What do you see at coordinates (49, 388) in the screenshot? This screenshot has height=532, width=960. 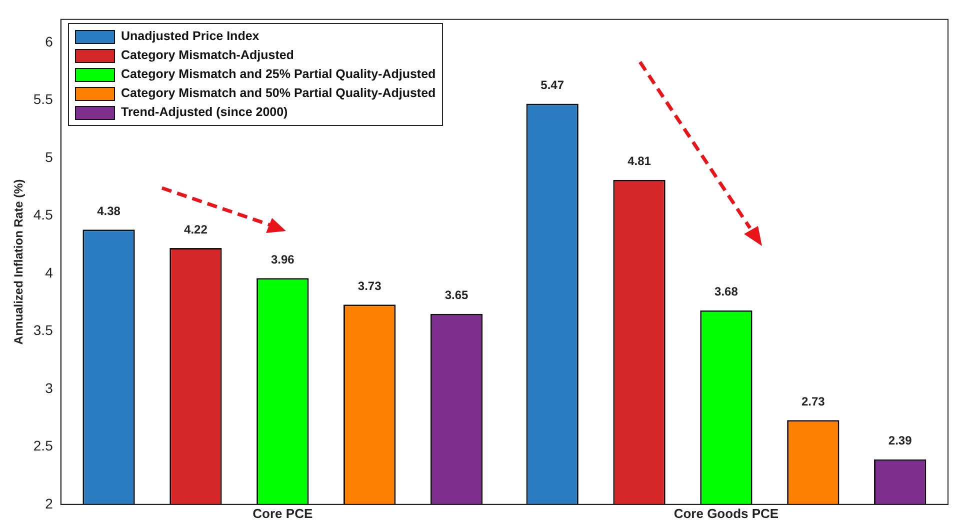 I see `y-tick-label: 3` at bounding box center [49, 388].